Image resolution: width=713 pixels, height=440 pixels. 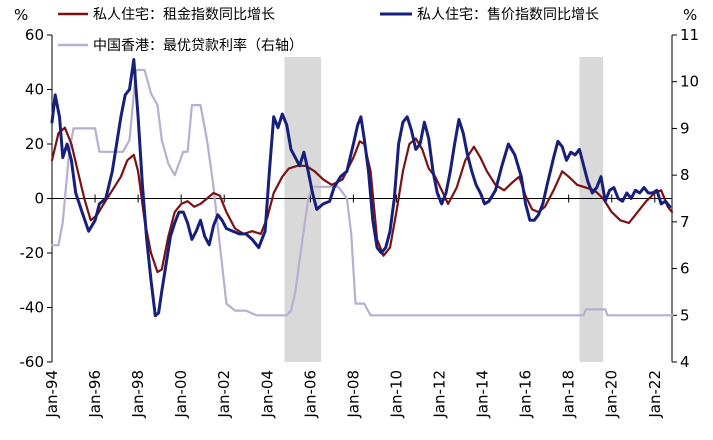 I want to click on right-axis-tick-label: 9, so click(x=685, y=128).